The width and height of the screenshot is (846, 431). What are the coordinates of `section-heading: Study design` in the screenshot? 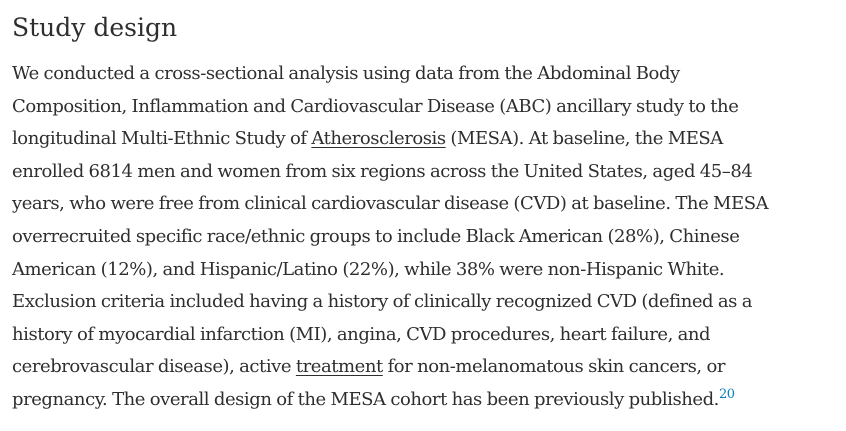 It's located at (95, 27).